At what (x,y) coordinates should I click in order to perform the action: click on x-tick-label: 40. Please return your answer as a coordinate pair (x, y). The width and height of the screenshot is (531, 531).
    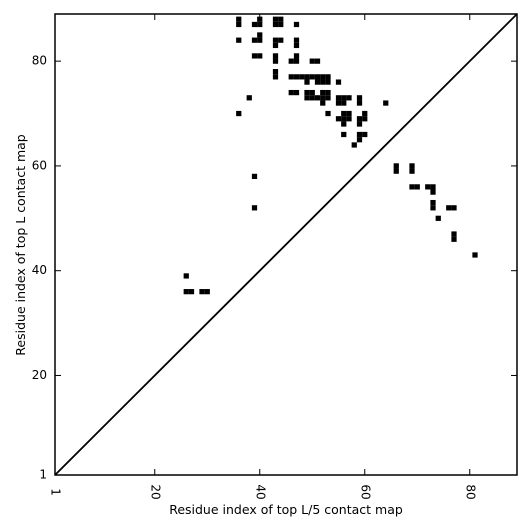
    Looking at the image, I should click on (260, 491).